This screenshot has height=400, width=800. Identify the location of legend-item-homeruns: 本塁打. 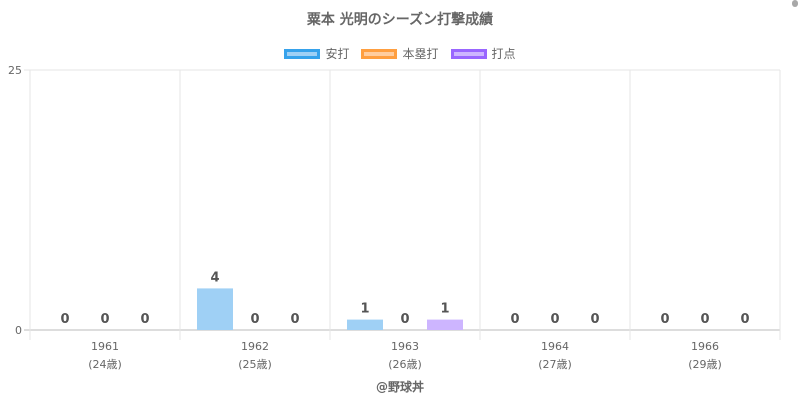
(400, 53).